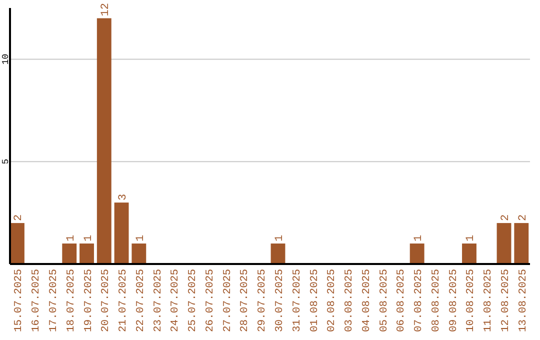  What do you see at coordinates (454, 300) in the screenshot?
I see `x-tick-label: 09.08.2025` at bounding box center [454, 300].